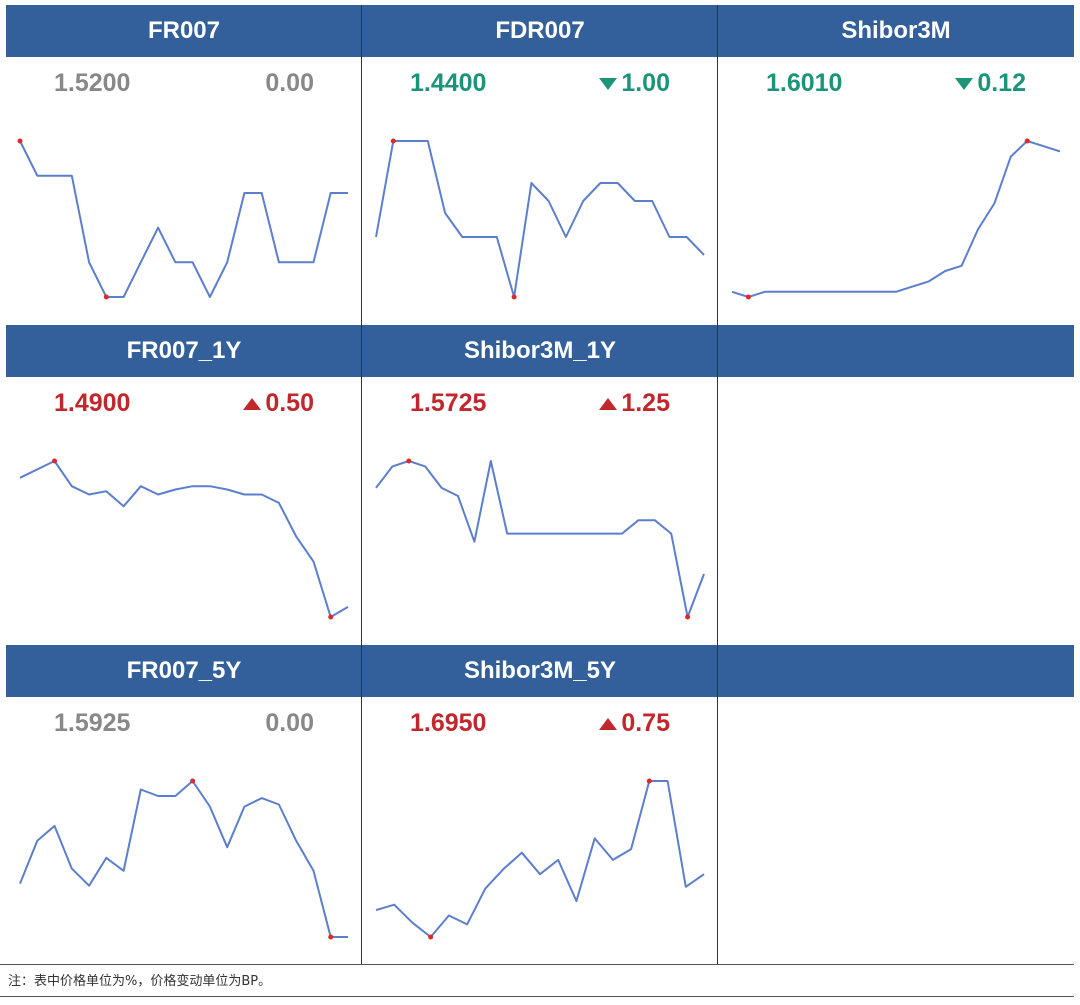 The image size is (1080, 1005). Describe the element at coordinates (448, 83) in the screenshot. I see `rate-value: 1.4400` at that location.